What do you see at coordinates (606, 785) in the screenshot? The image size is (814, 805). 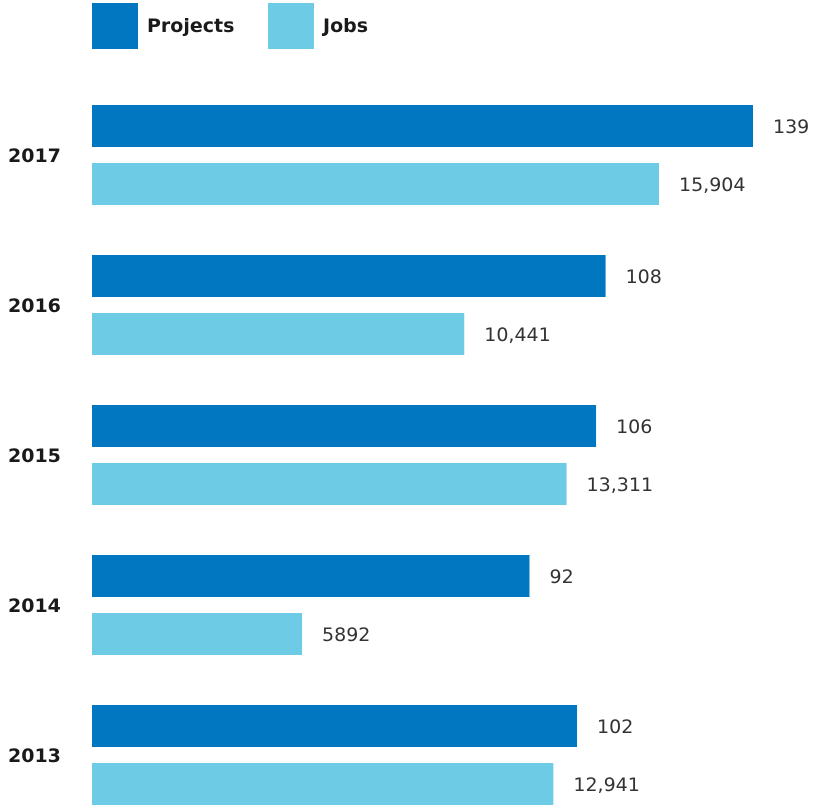 I see `value-label-jobs-2013: 12,941` at bounding box center [606, 785].